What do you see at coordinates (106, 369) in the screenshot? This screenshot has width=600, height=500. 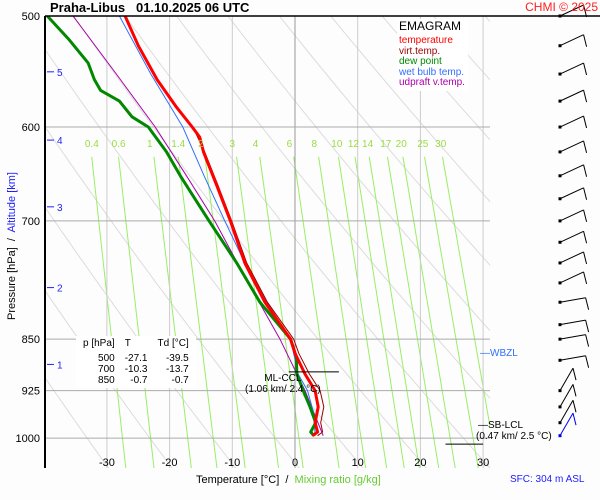 I see `table-cell: 700` at bounding box center [106, 369].